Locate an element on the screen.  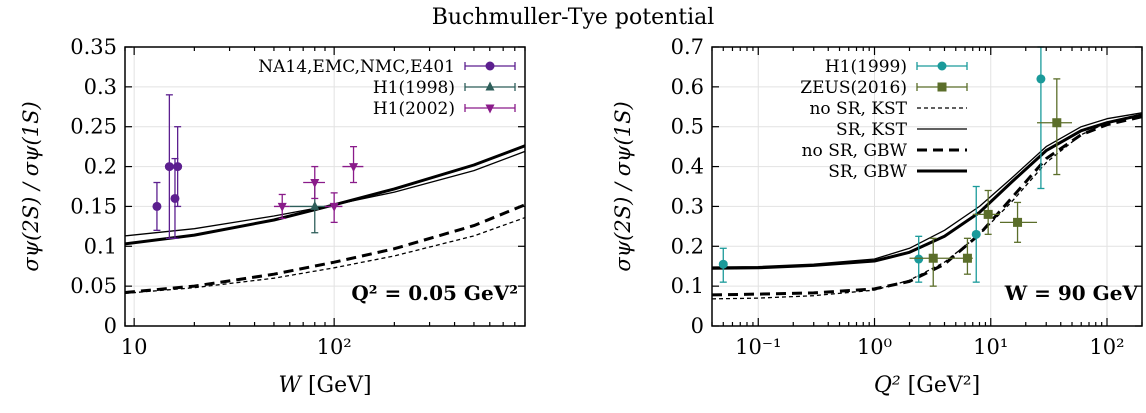
legend-label: H1(1999) is located at coordinates (866, 67).